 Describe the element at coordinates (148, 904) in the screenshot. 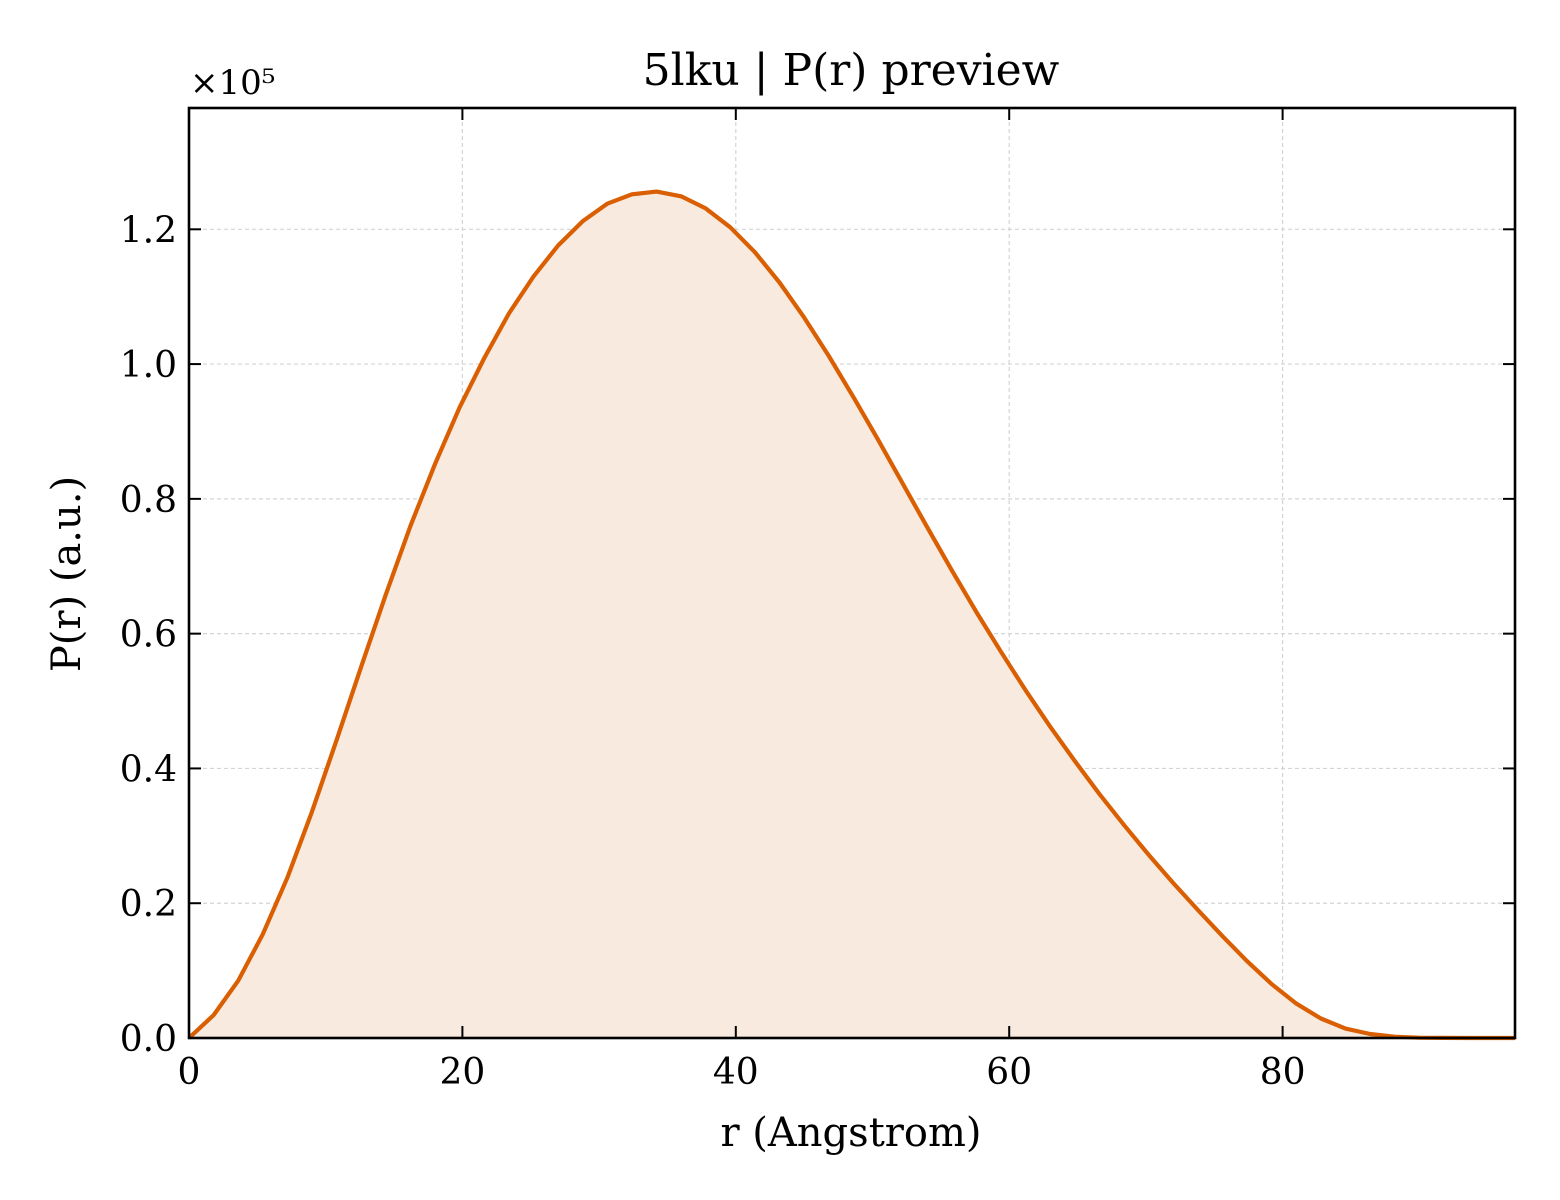

I see `y-tick-label: 0.2` at that location.